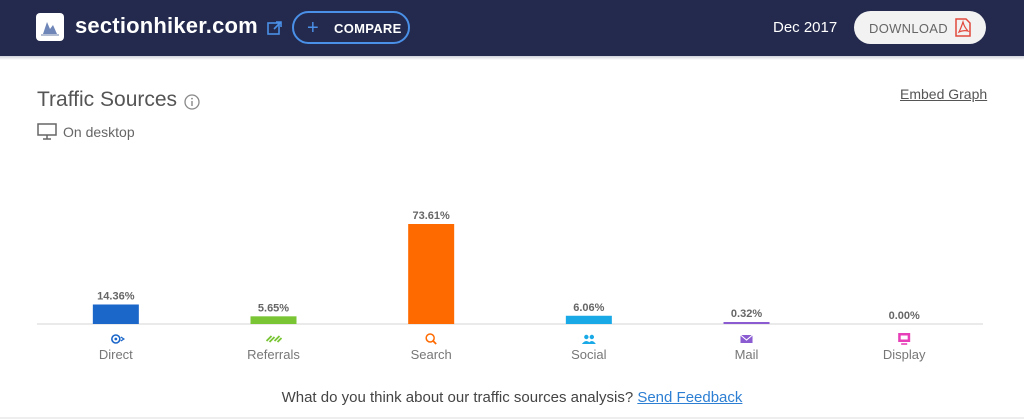 The image size is (1024, 419). I want to click on category-label: Display, so click(904, 354).